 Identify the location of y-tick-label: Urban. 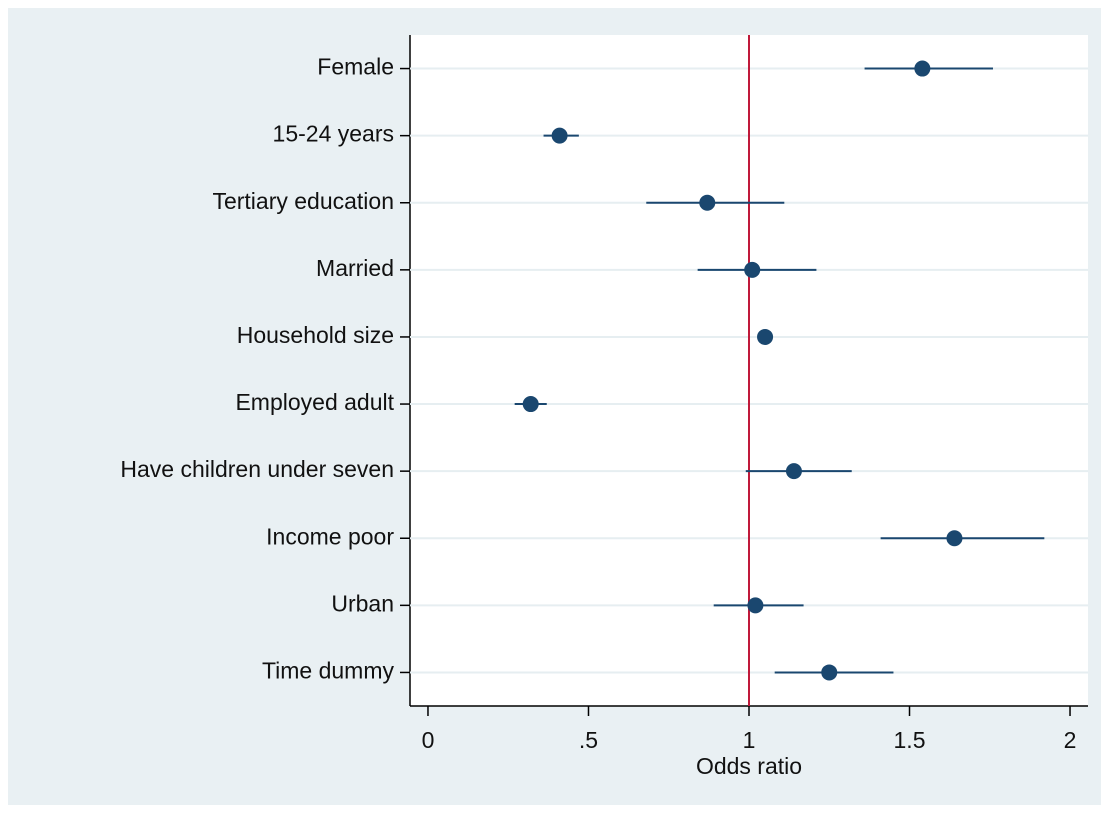
(362, 603).